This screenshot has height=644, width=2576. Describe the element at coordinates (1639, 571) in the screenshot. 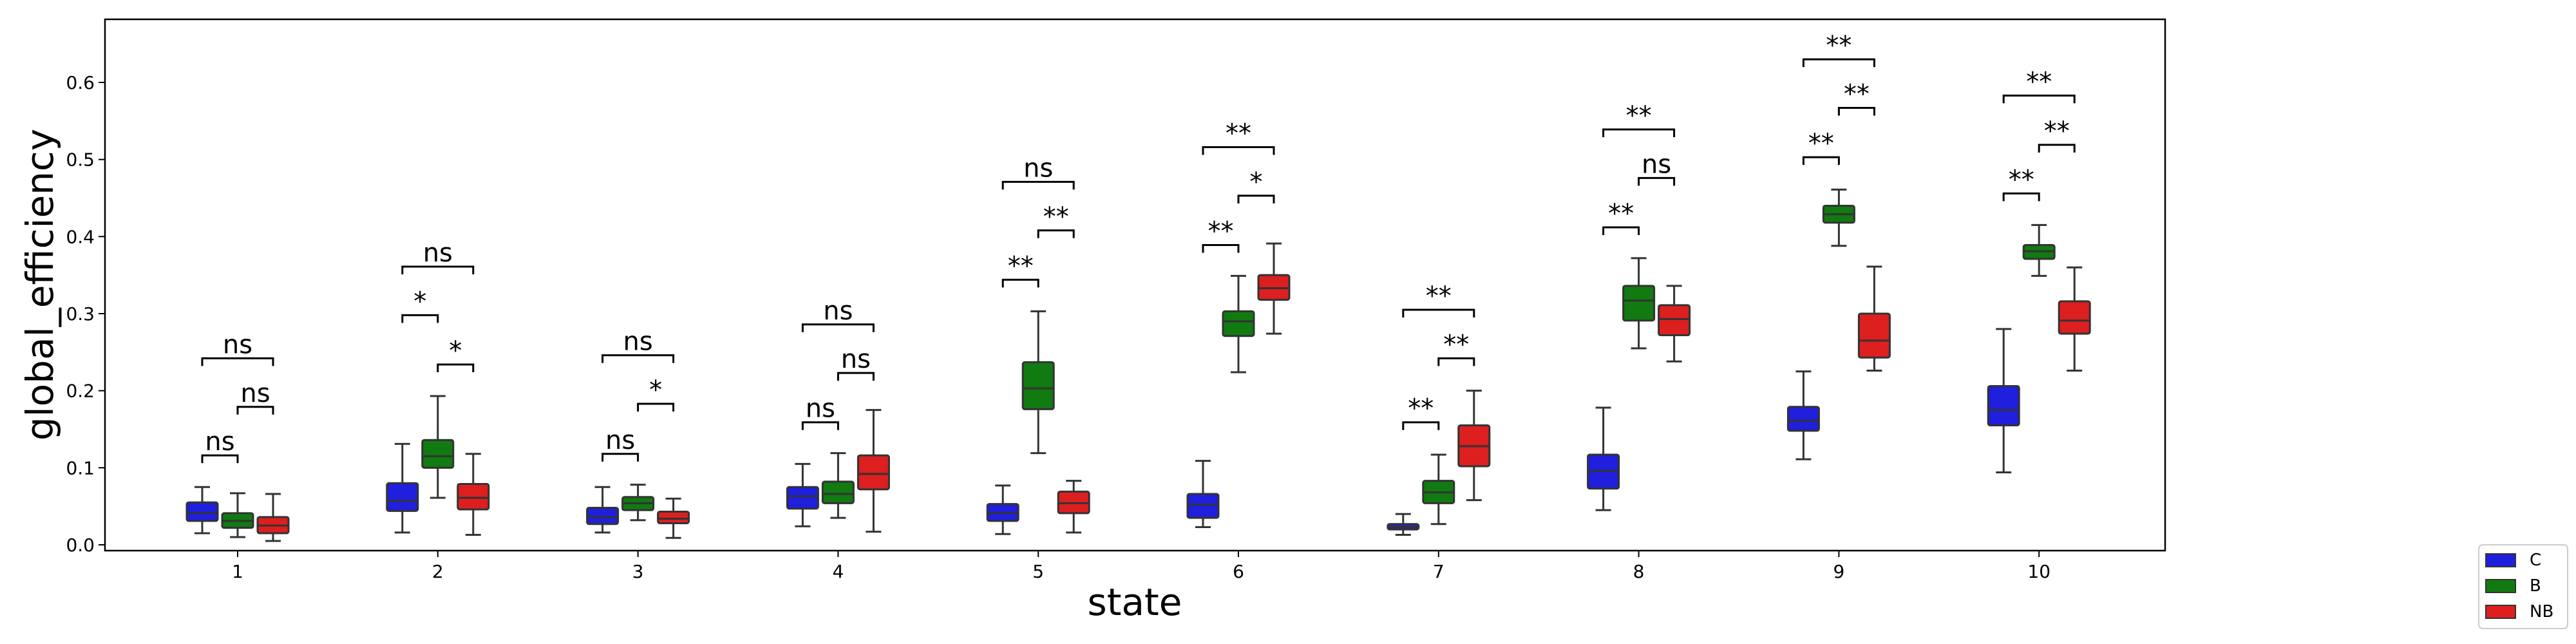

I see `x-tick-label: 8` at that location.